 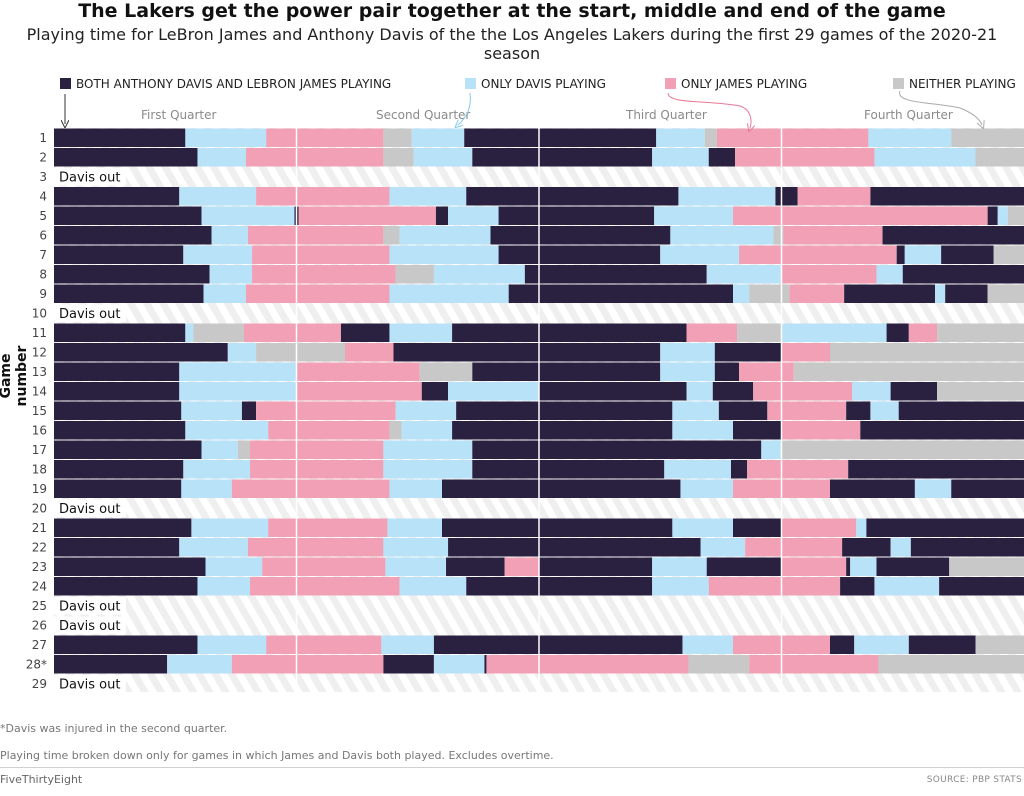 What do you see at coordinates (898, 83) in the screenshot?
I see `legend-swatch-neither` at bounding box center [898, 83].